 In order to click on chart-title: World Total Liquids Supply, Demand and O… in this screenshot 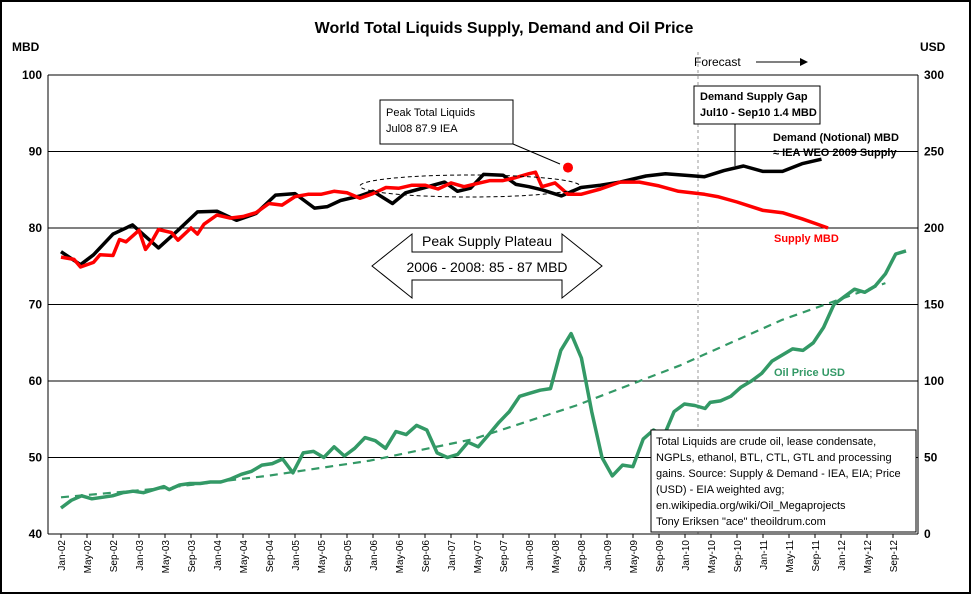, I will do `click(504, 28)`.